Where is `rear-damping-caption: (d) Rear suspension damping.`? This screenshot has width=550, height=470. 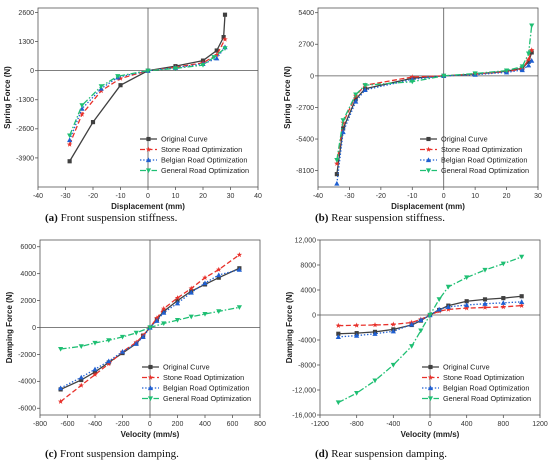
rear-damping-caption: (d) Rear suspension damping. is located at coordinates (381, 454).